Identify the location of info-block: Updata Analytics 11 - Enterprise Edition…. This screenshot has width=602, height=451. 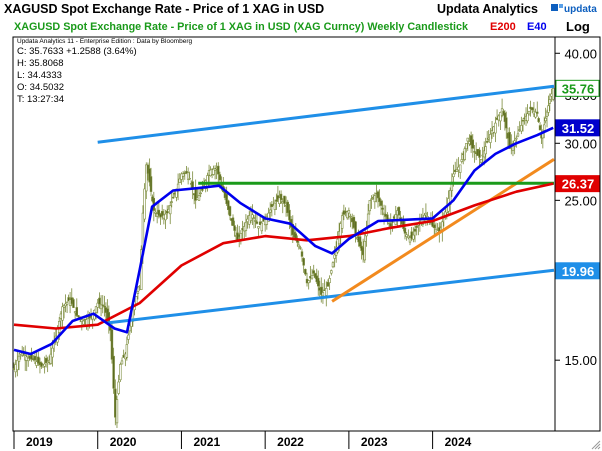
(104, 71).